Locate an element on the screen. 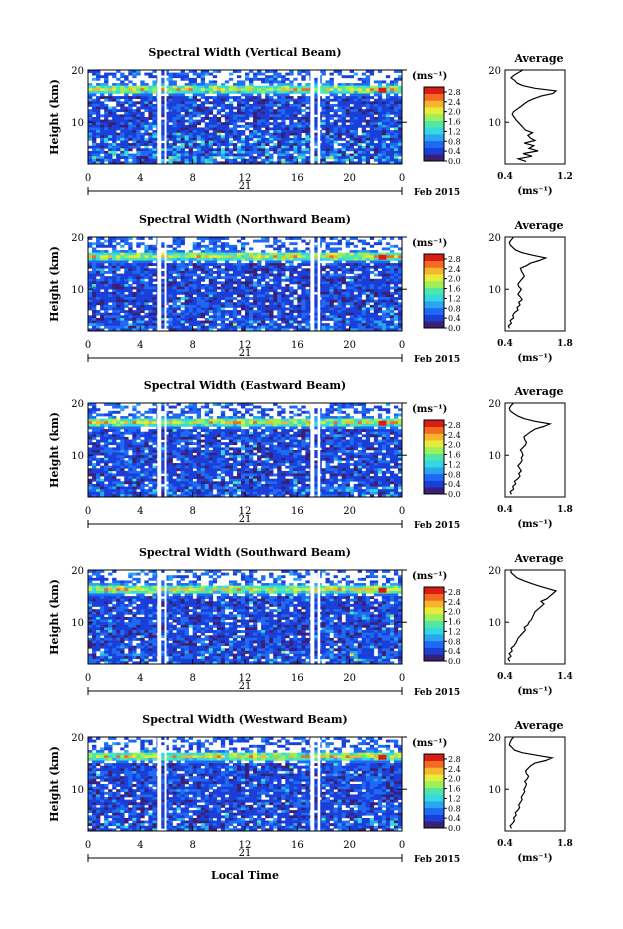  colorbar-tick-label: 1.6 is located at coordinates (454, 289).